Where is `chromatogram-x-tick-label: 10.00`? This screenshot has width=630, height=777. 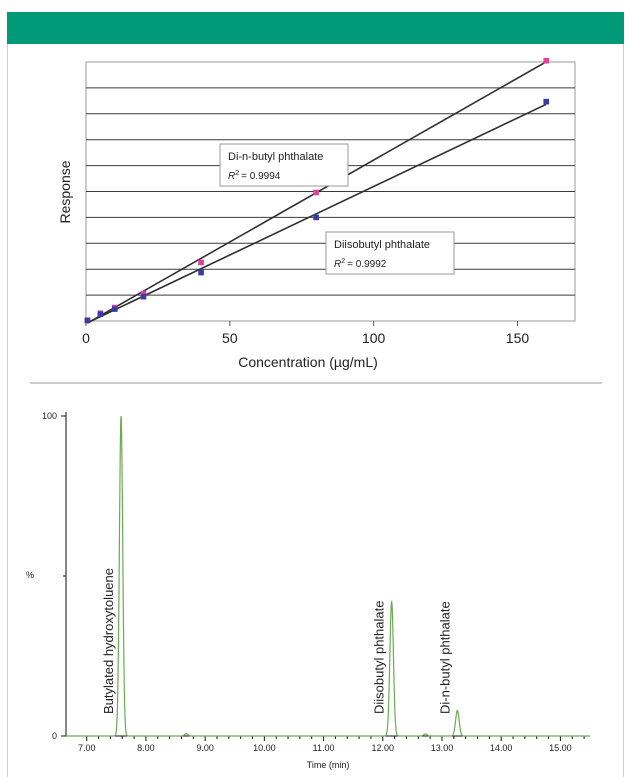
chromatogram-x-tick-label: 10.00 is located at coordinates (264, 748).